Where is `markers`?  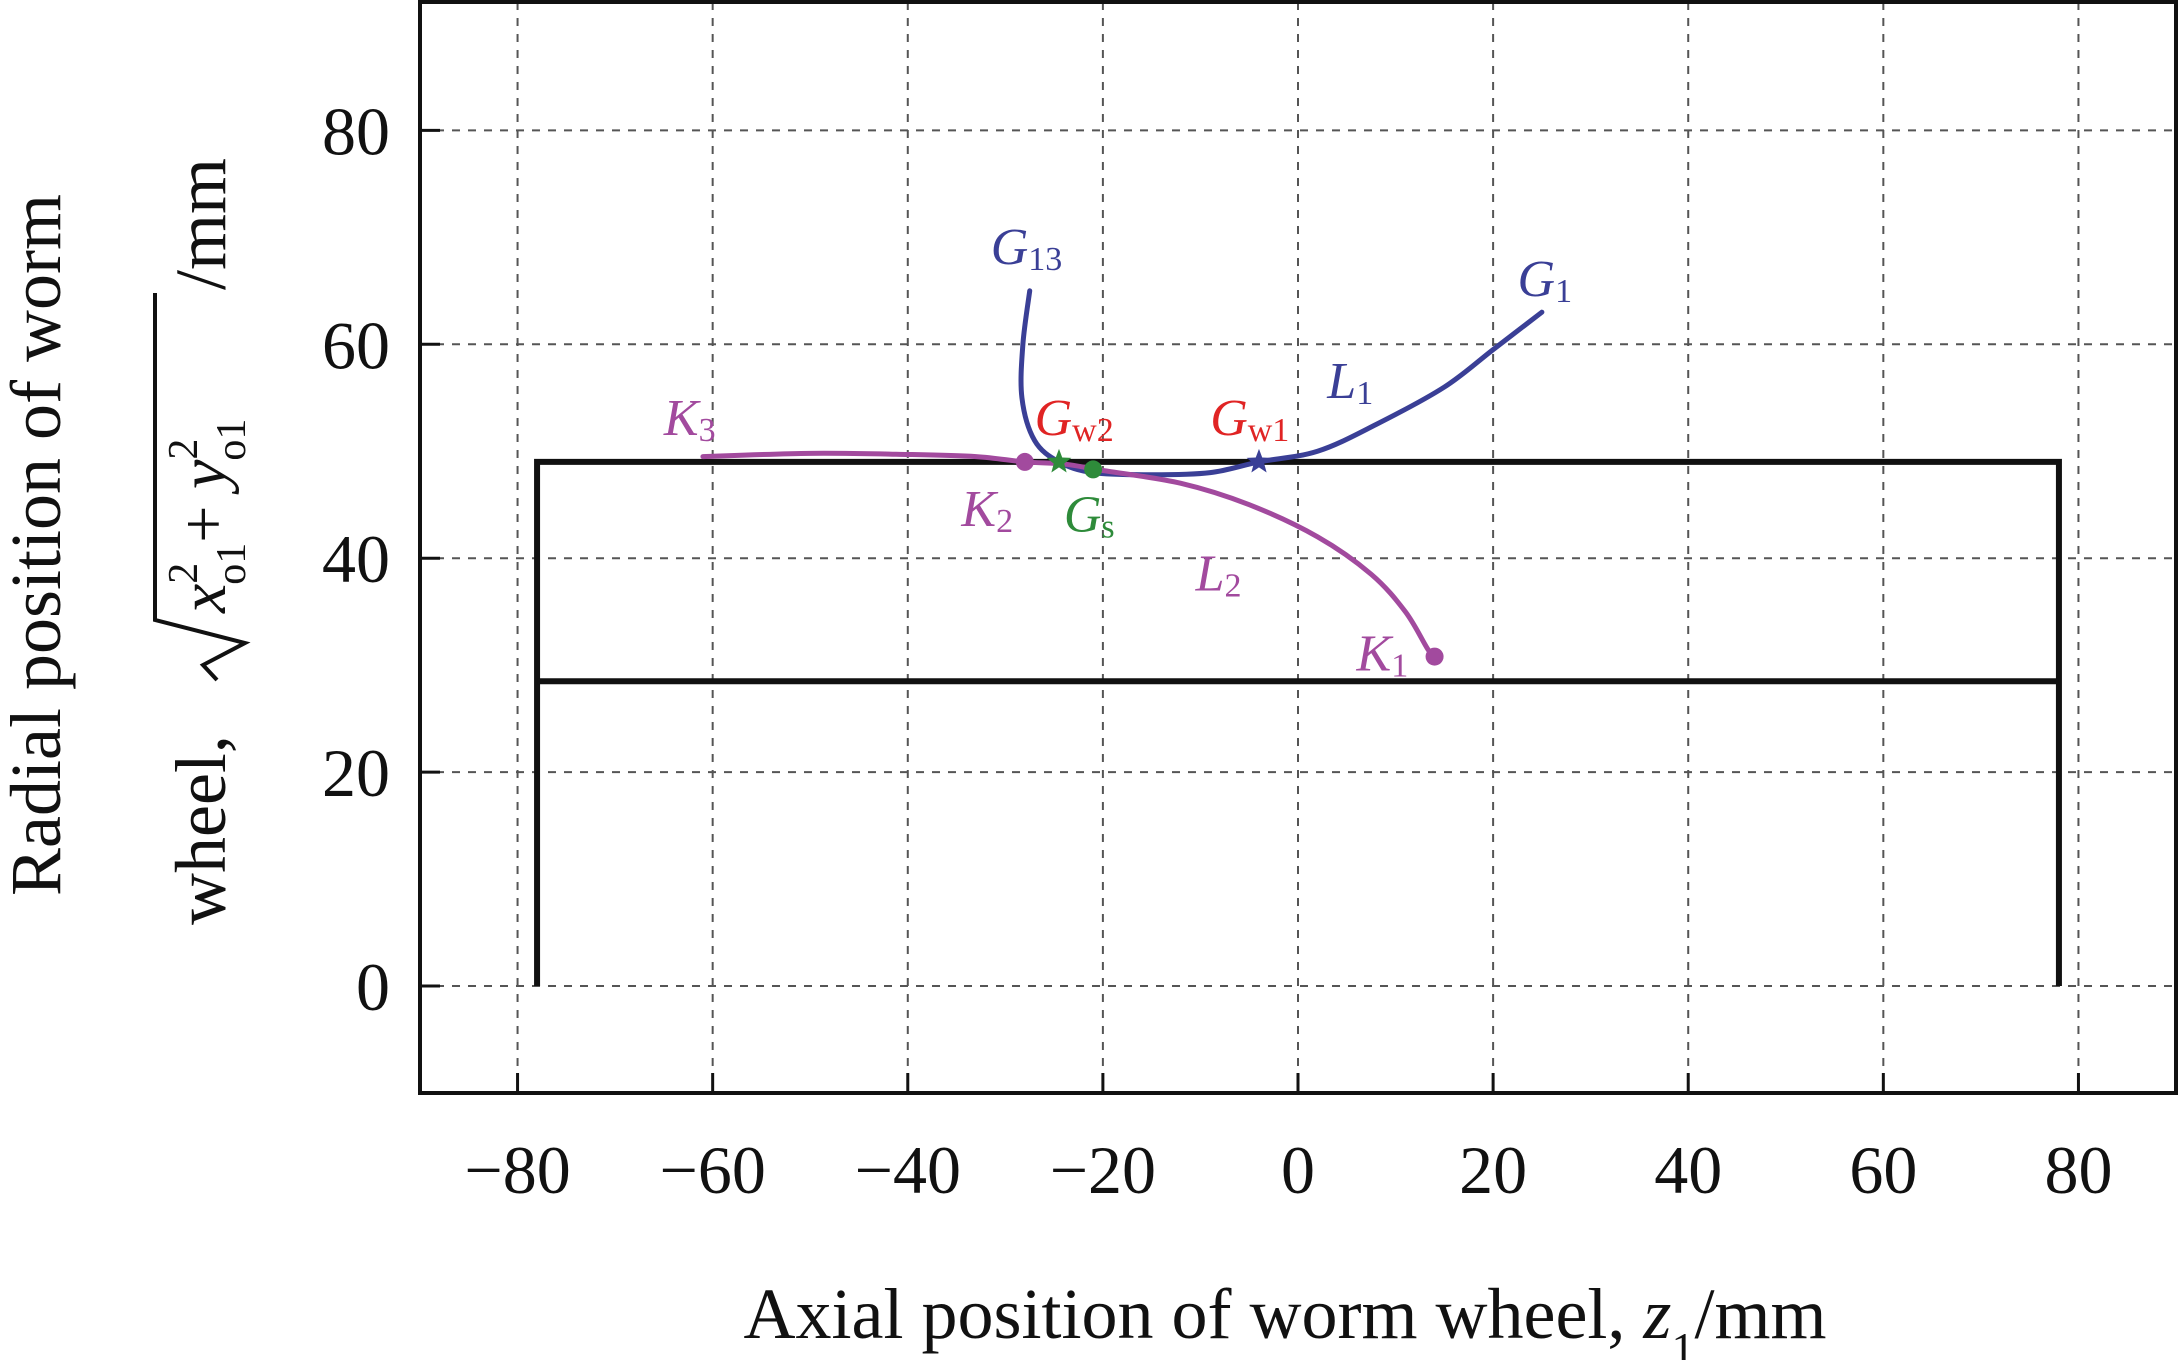 markers is located at coordinates (1229, 557).